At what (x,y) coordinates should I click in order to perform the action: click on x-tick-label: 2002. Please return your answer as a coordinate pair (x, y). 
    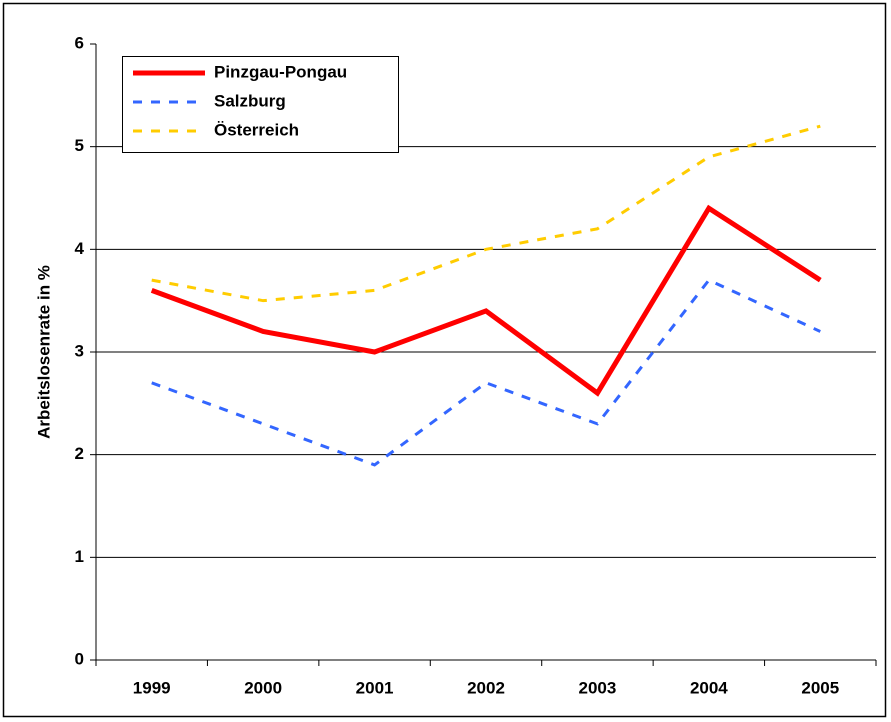
    Looking at the image, I should click on (486, 687).